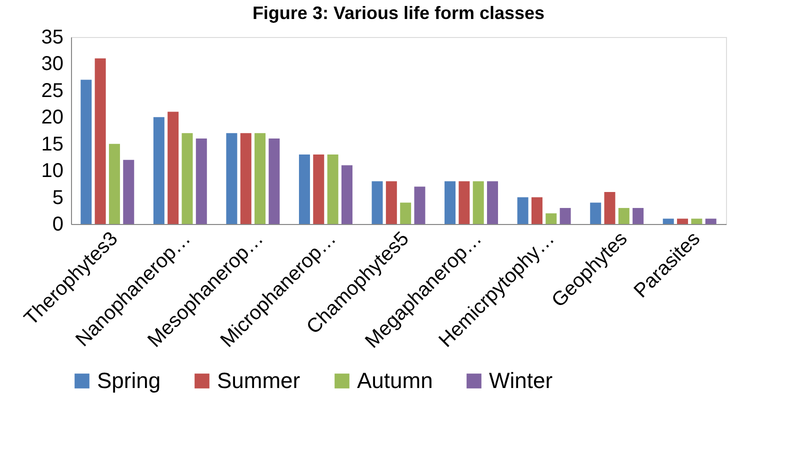  I want to click on y-tick-label: 30, so click(52, 64).